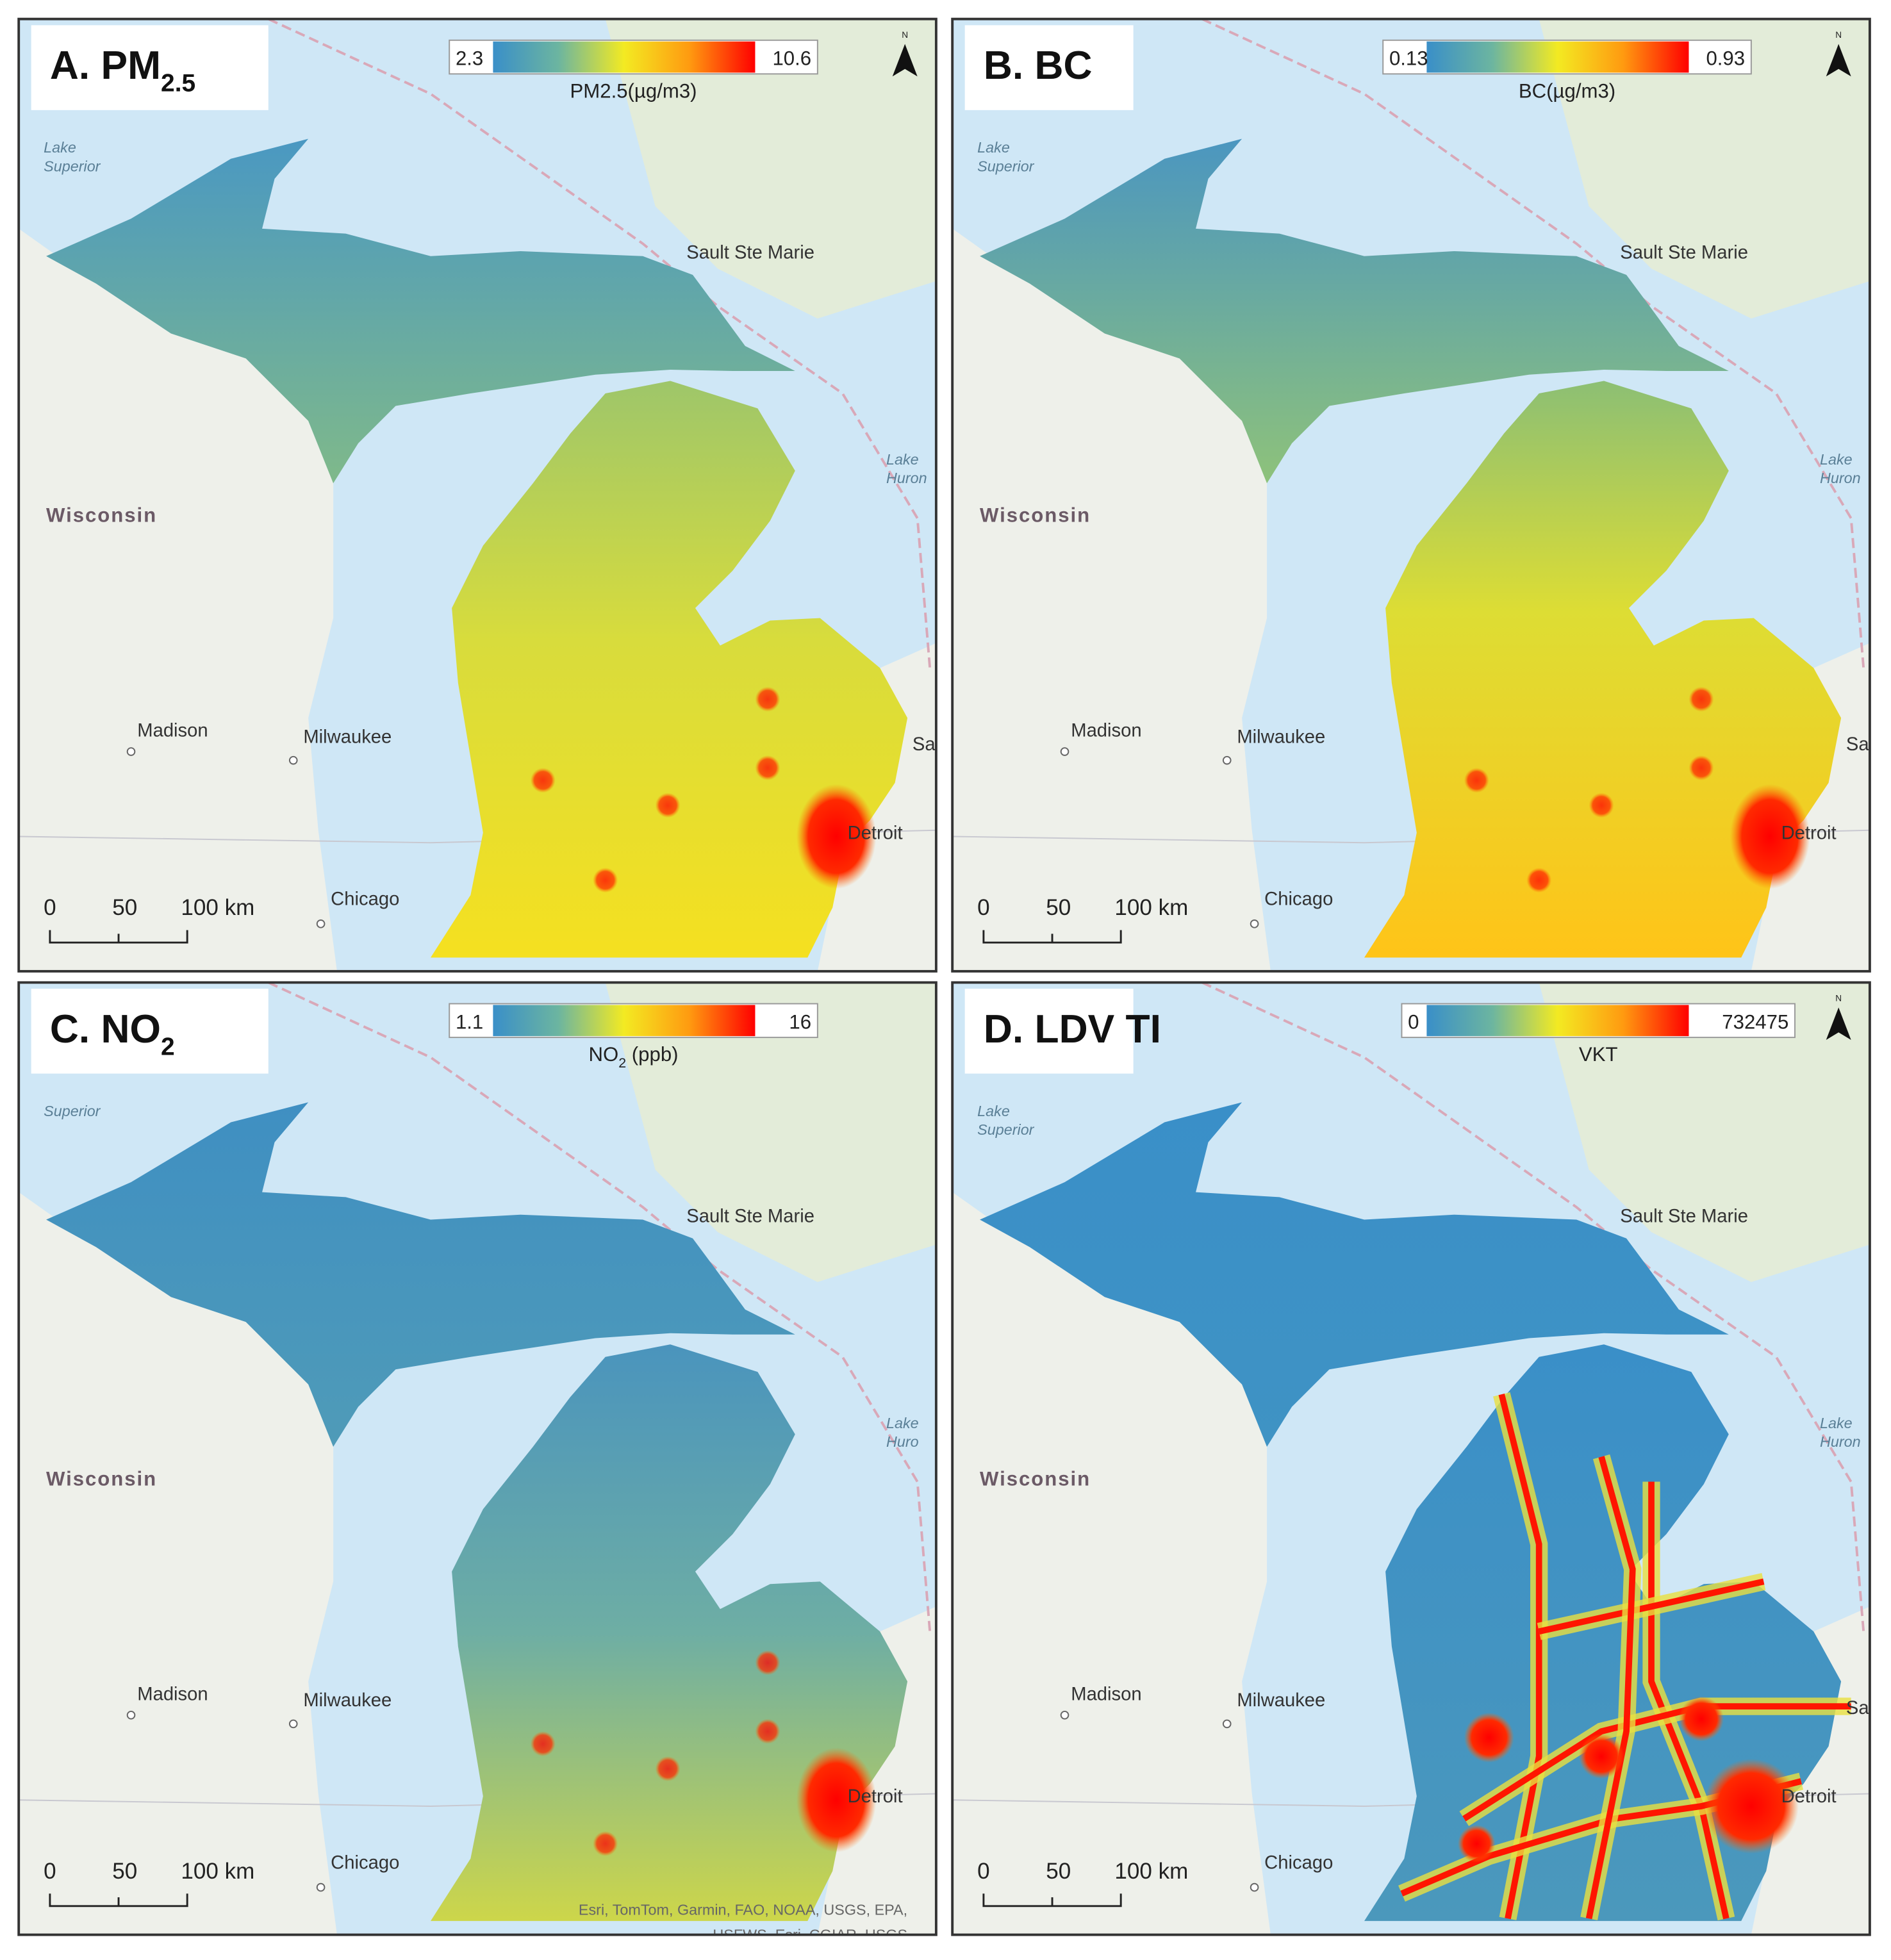  Describe the element at coordinates (652, 1055) in the screenshot. I see `unit-tail: (ppb)` at that location.